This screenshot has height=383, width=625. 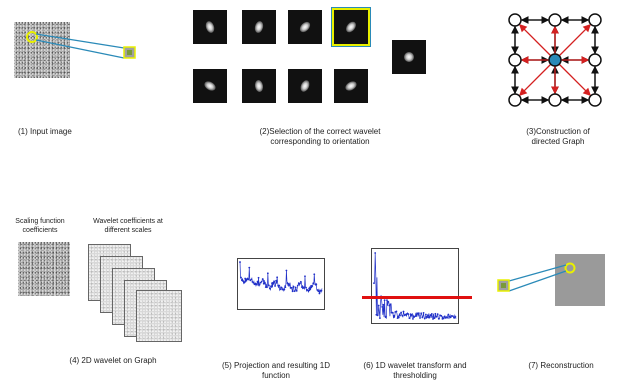 I want to click on wavelet-transform-plot, so click(x=415, y=286).